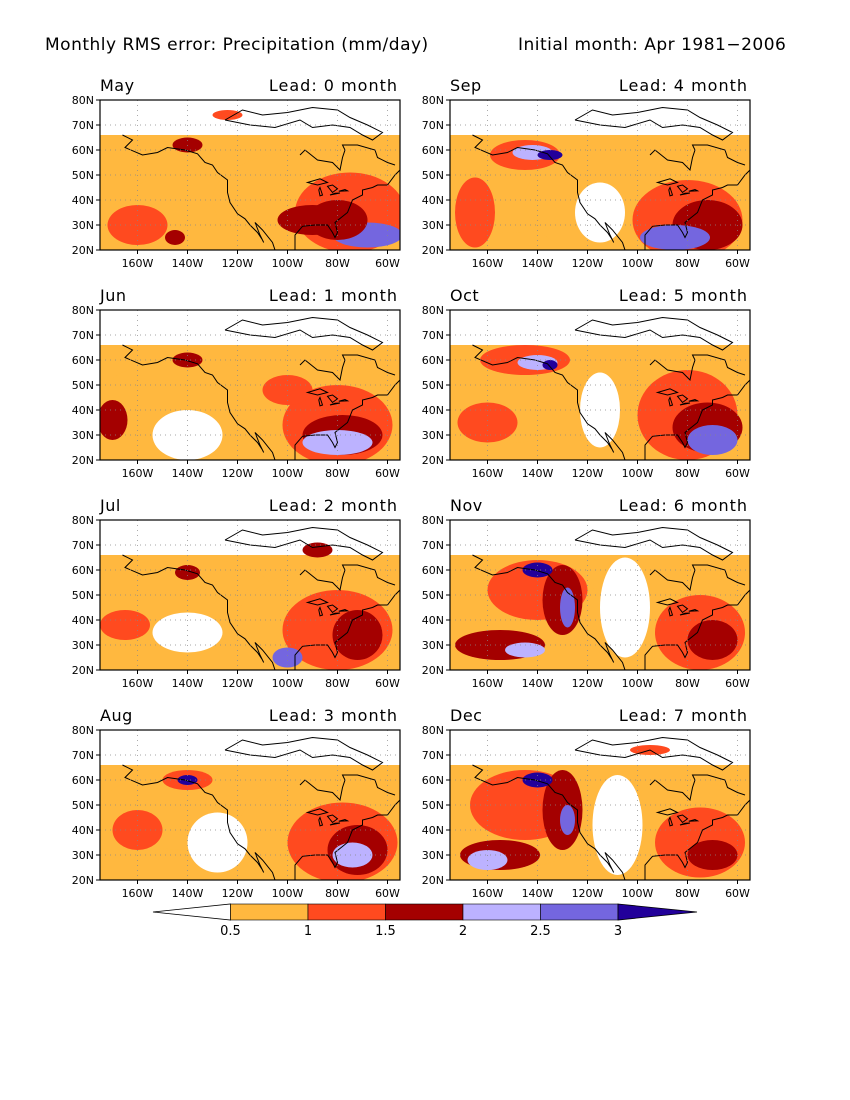 The image size is (850, 1100). Describe the element at coordinates (466, 715) in the screenshot. I see `panel-month: Dec` at that location.